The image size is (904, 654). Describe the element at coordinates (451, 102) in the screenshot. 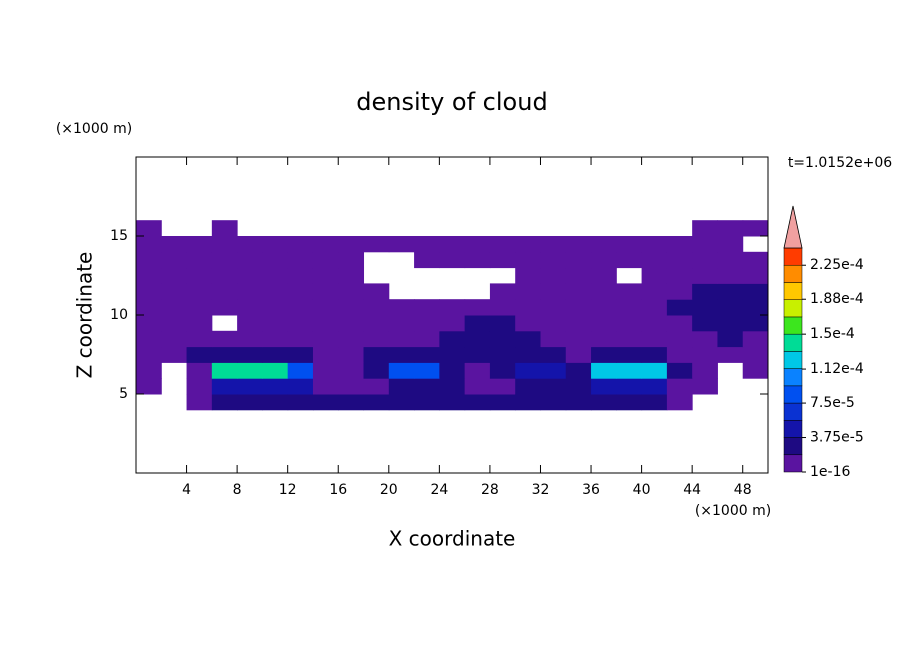

I see `chart-title: density of cloud` at that location.